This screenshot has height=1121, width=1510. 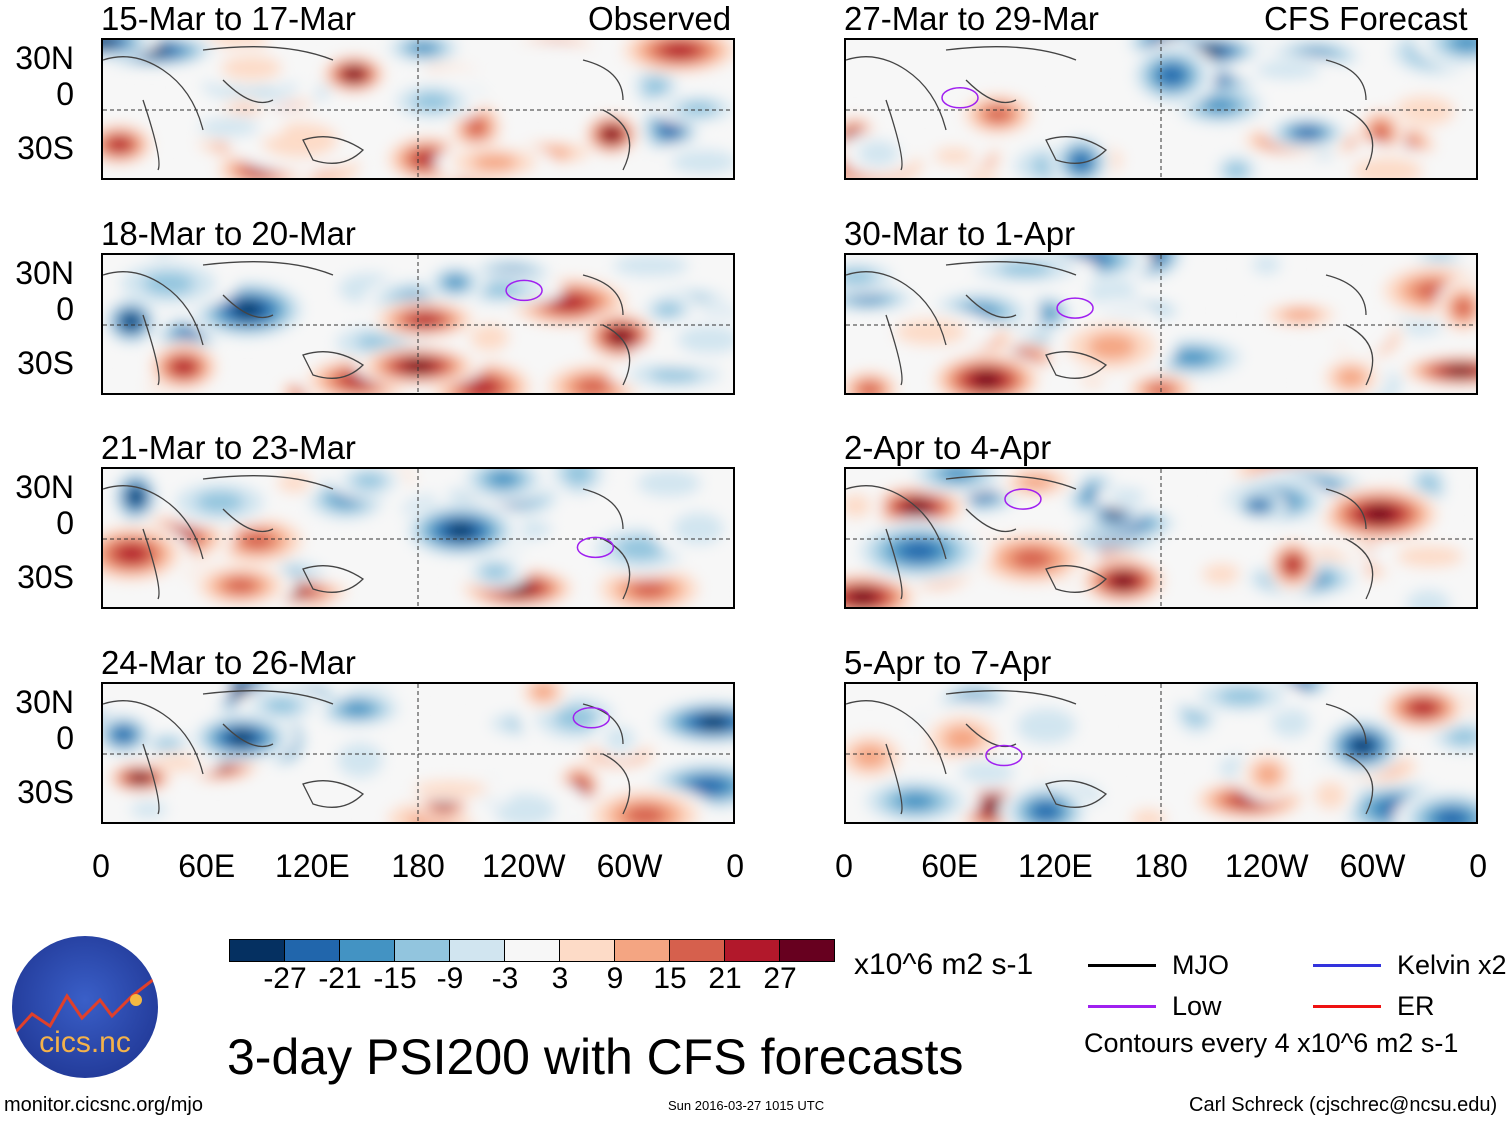 What do you see at coordinates (725, 978) in the screenshot?
I see `colorbar-label: 21` at bounding box center [725, 978].